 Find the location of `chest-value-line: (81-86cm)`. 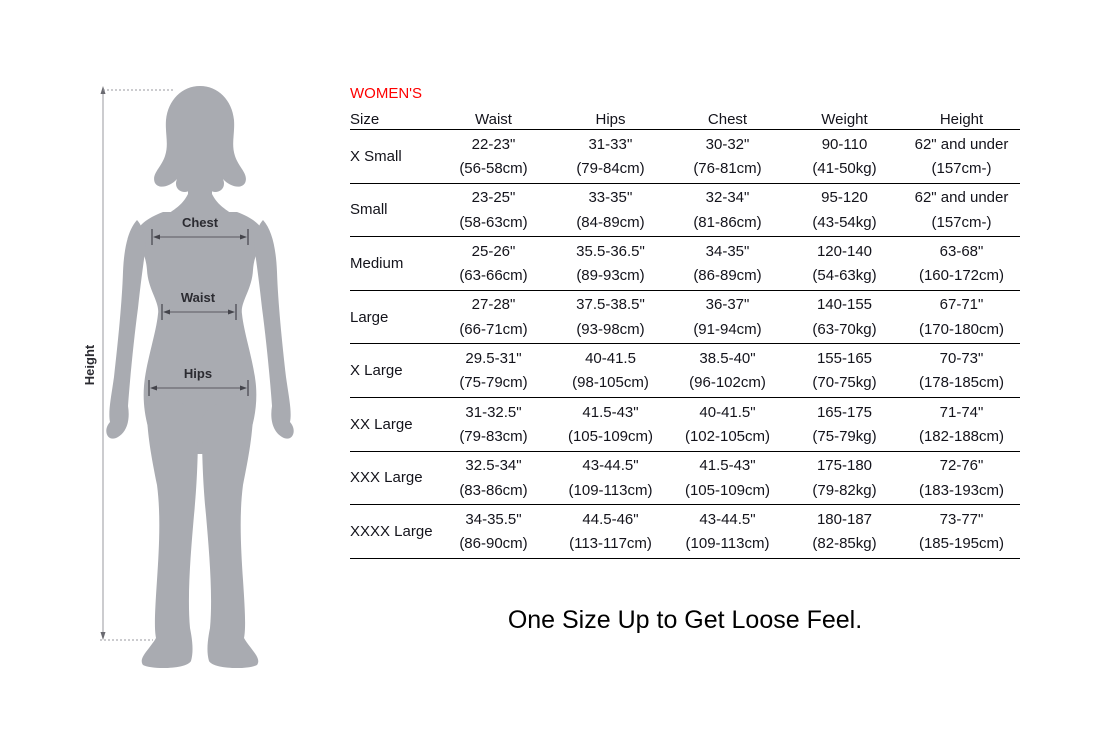

chest-value-line: (81-86cm) is located at coordinates (727, 222).